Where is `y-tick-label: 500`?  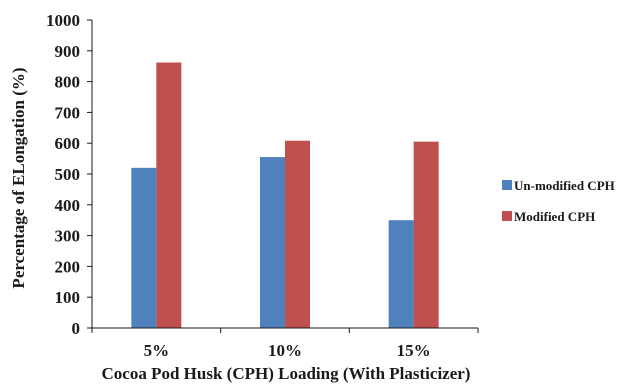
y-tick-label: 500 is located at coordinates (68, 174).